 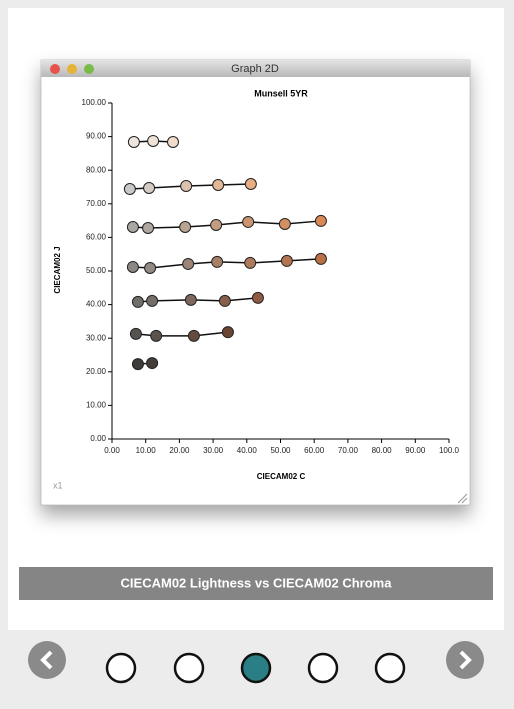 I want to click on y-tick-label: 100.00, so click(x=94, y=102).